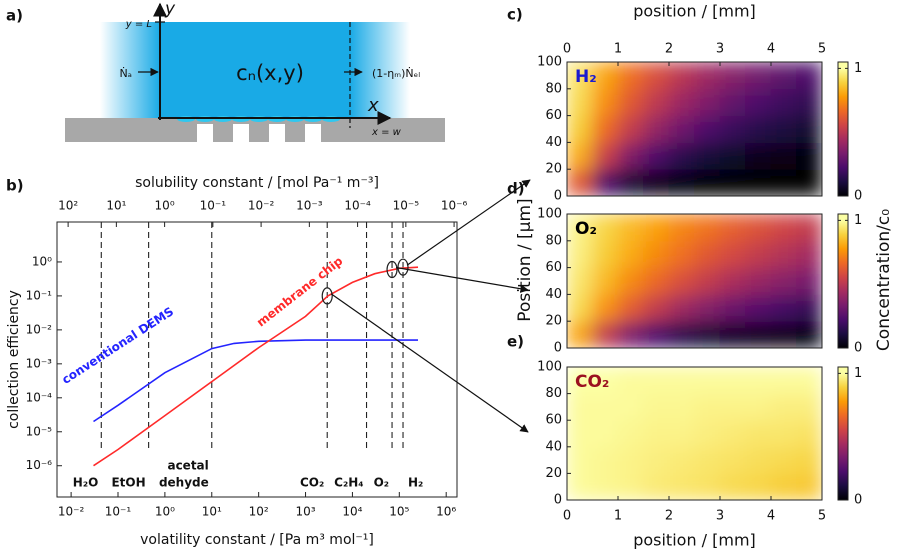  I want to click on x-tick-label: 10⁶, so click(446, 512).